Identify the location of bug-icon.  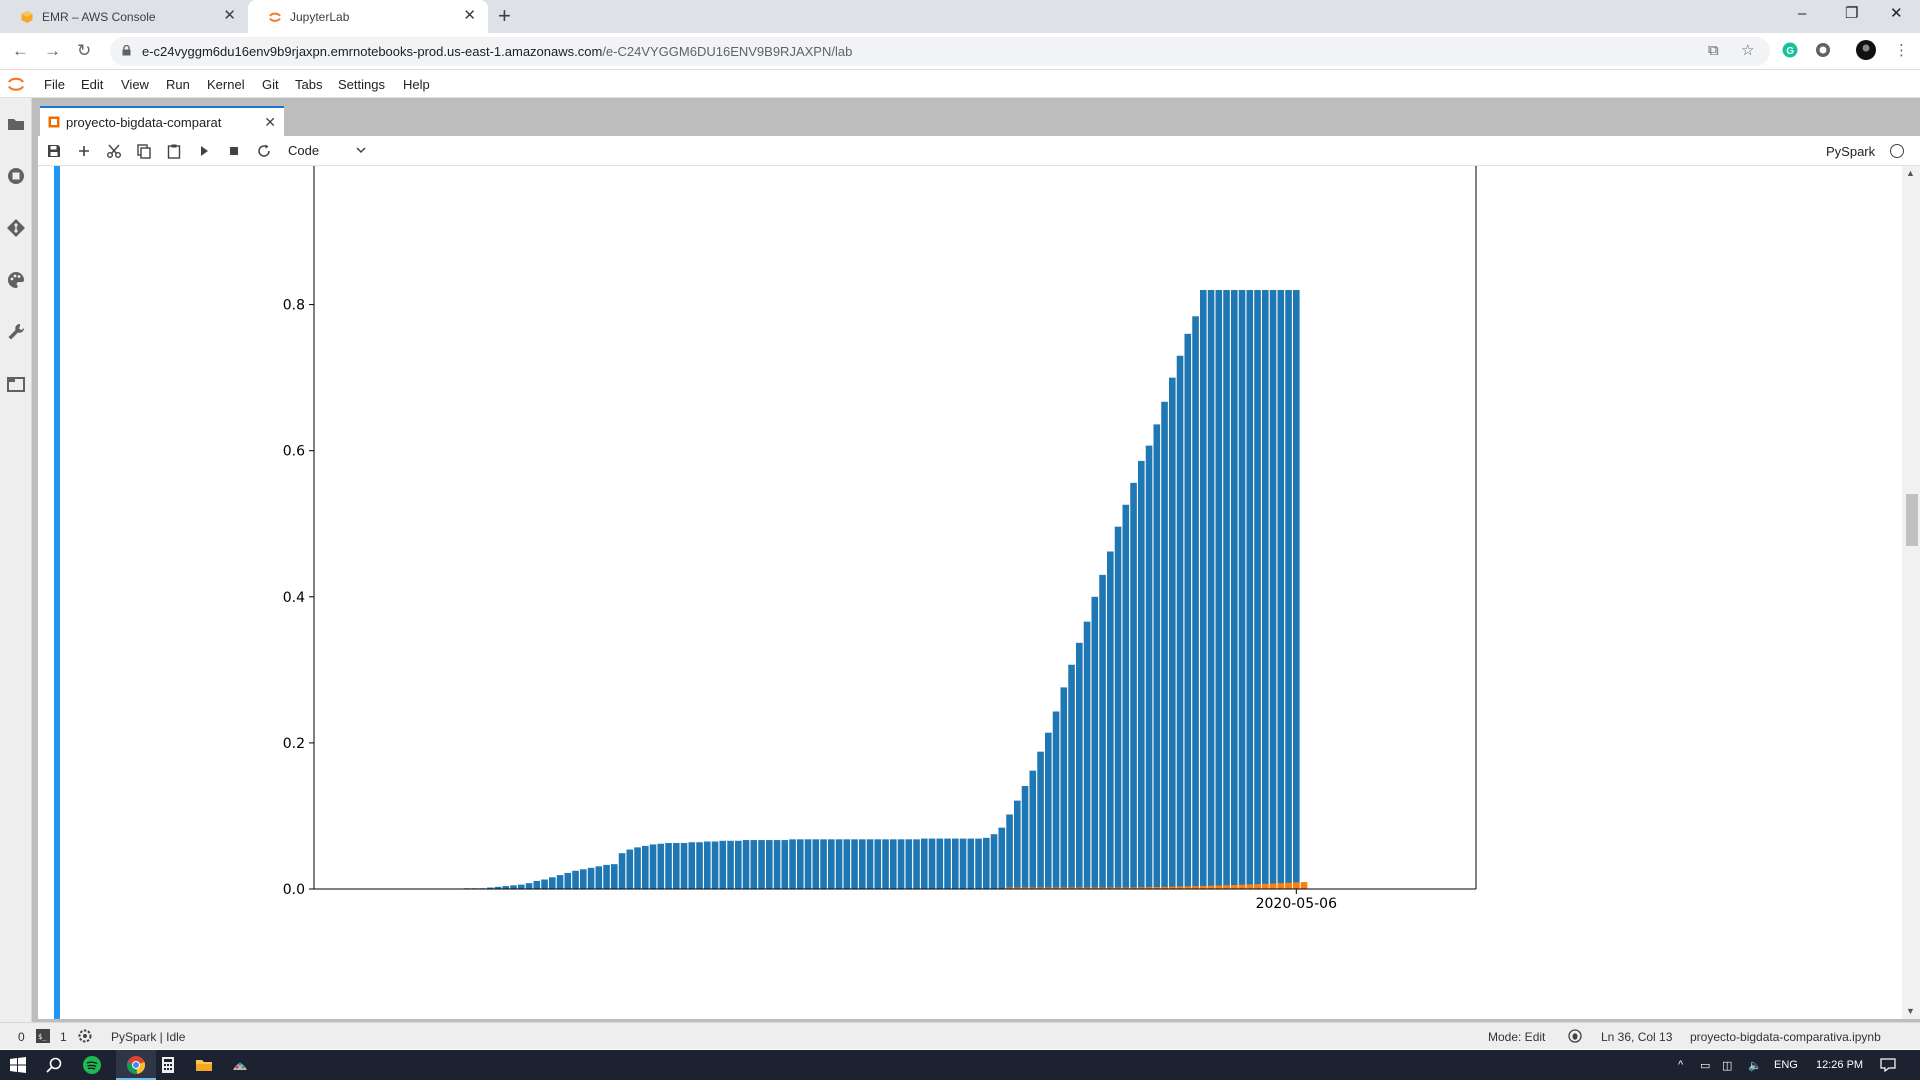
(1575, 1036).